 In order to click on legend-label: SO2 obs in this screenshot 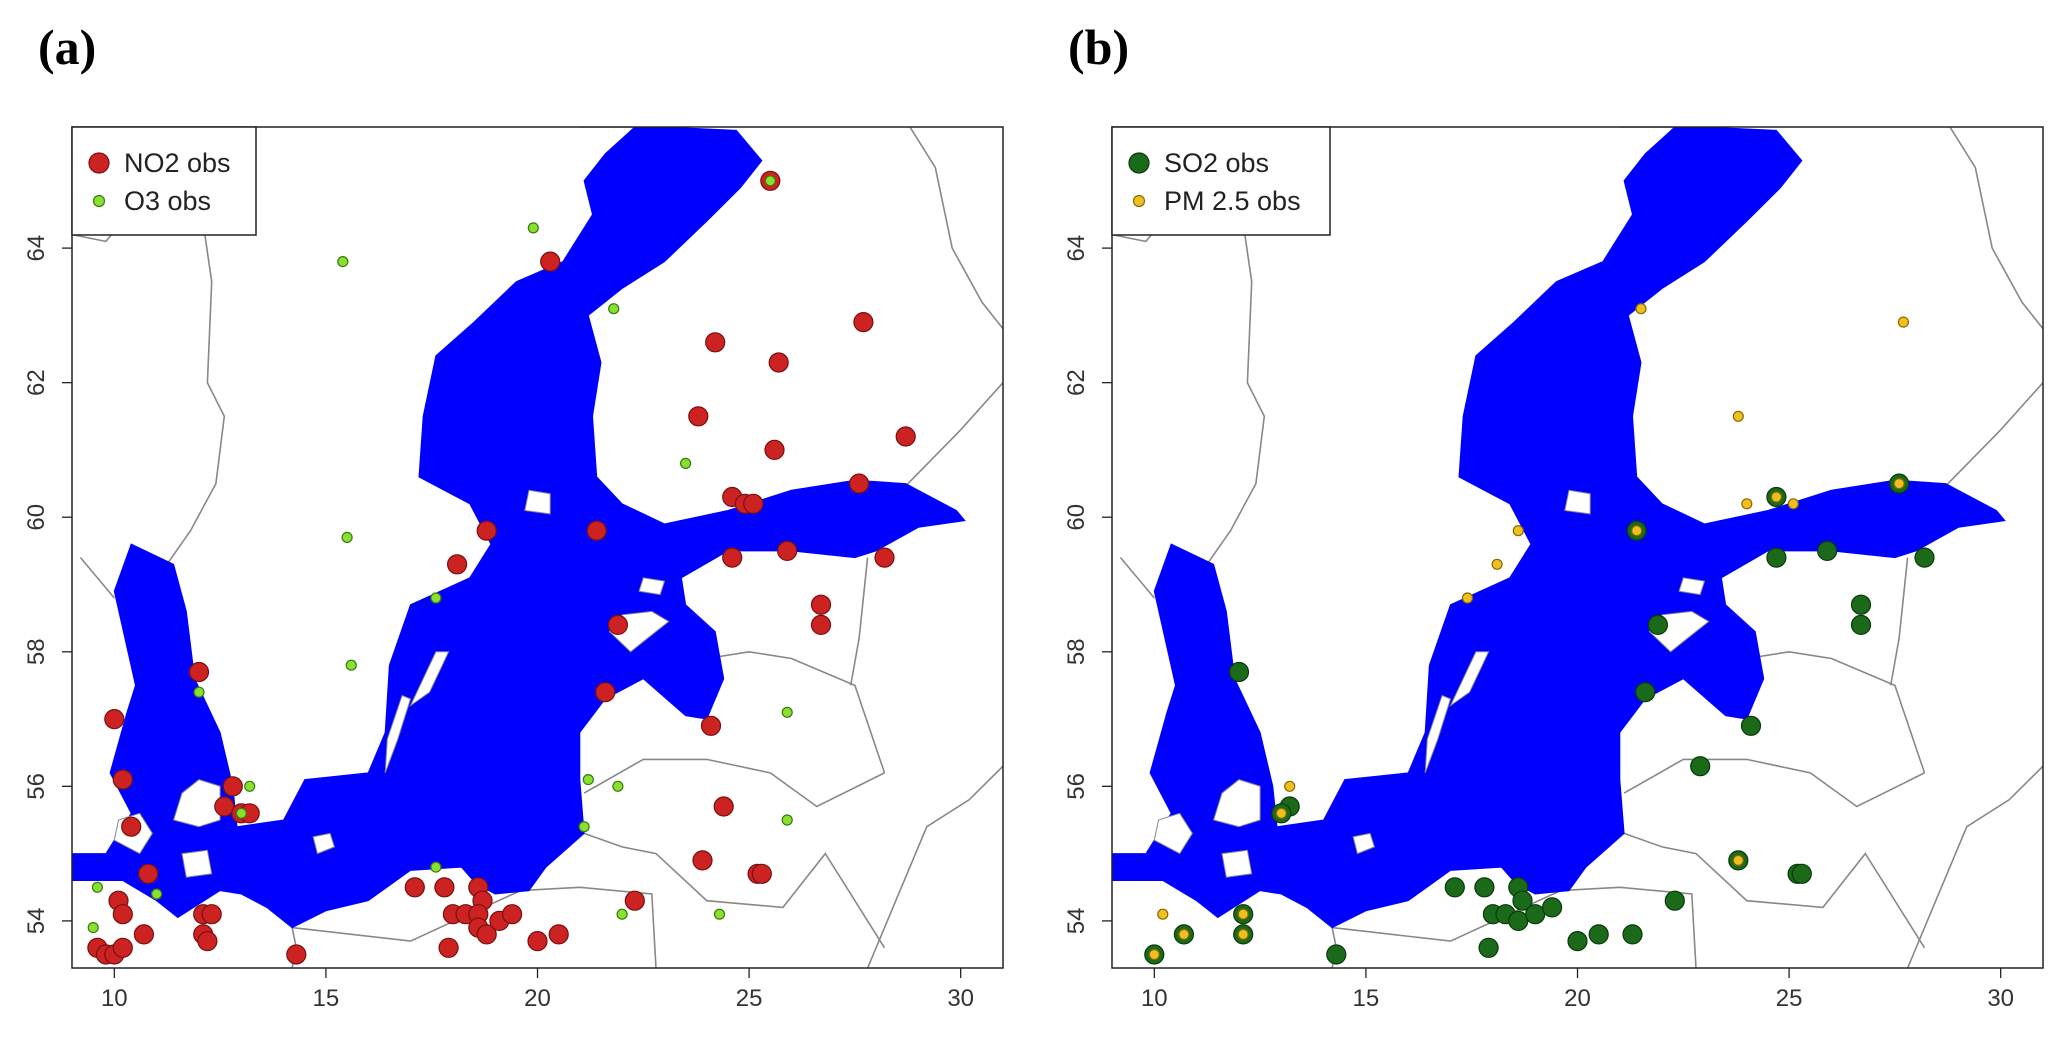, I will do `click(1216, 163)`.